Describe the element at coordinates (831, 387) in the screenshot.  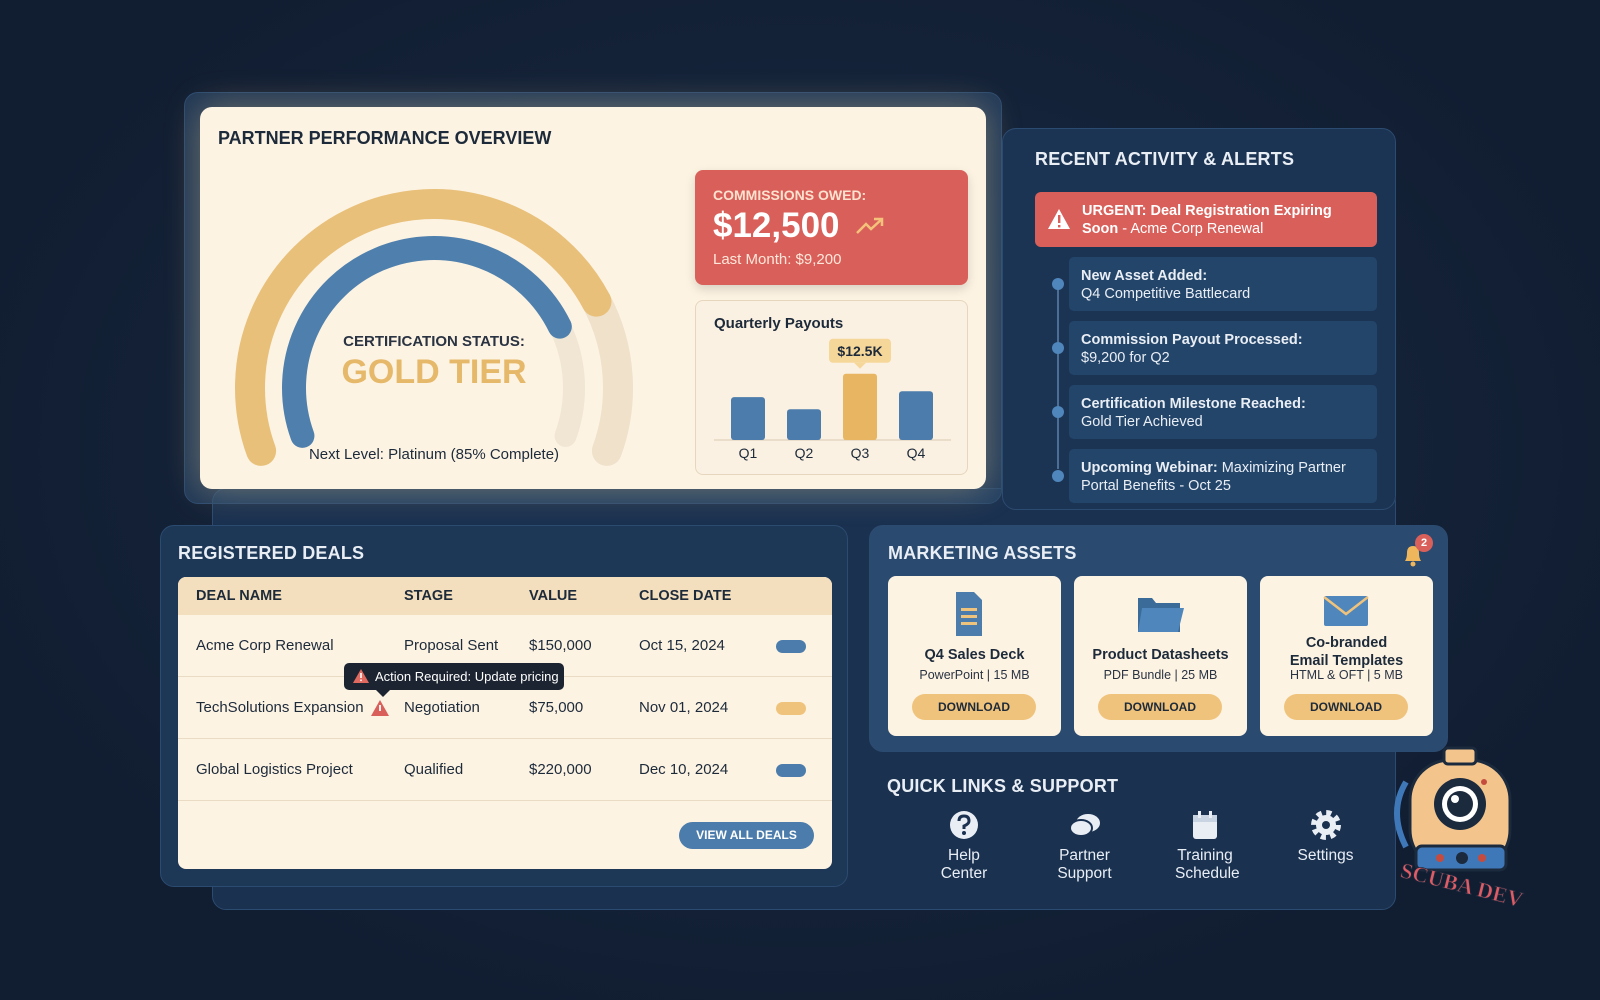
I see `payouts-card: Quarterly Payouts Q1 Q2 Q3 $12.5K Q4` at that location.